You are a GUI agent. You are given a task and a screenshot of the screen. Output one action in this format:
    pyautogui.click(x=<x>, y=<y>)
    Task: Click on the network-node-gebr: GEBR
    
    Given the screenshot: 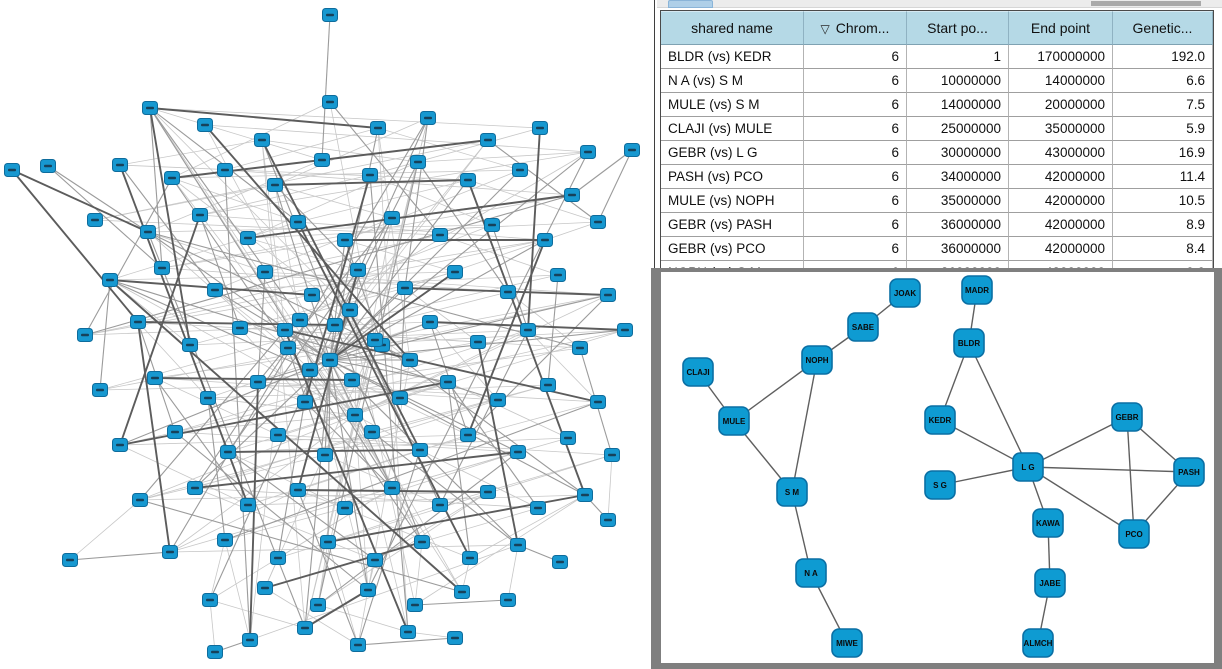 What is the action you would take?
    pyautogui.click(x=1127, y=417)
    